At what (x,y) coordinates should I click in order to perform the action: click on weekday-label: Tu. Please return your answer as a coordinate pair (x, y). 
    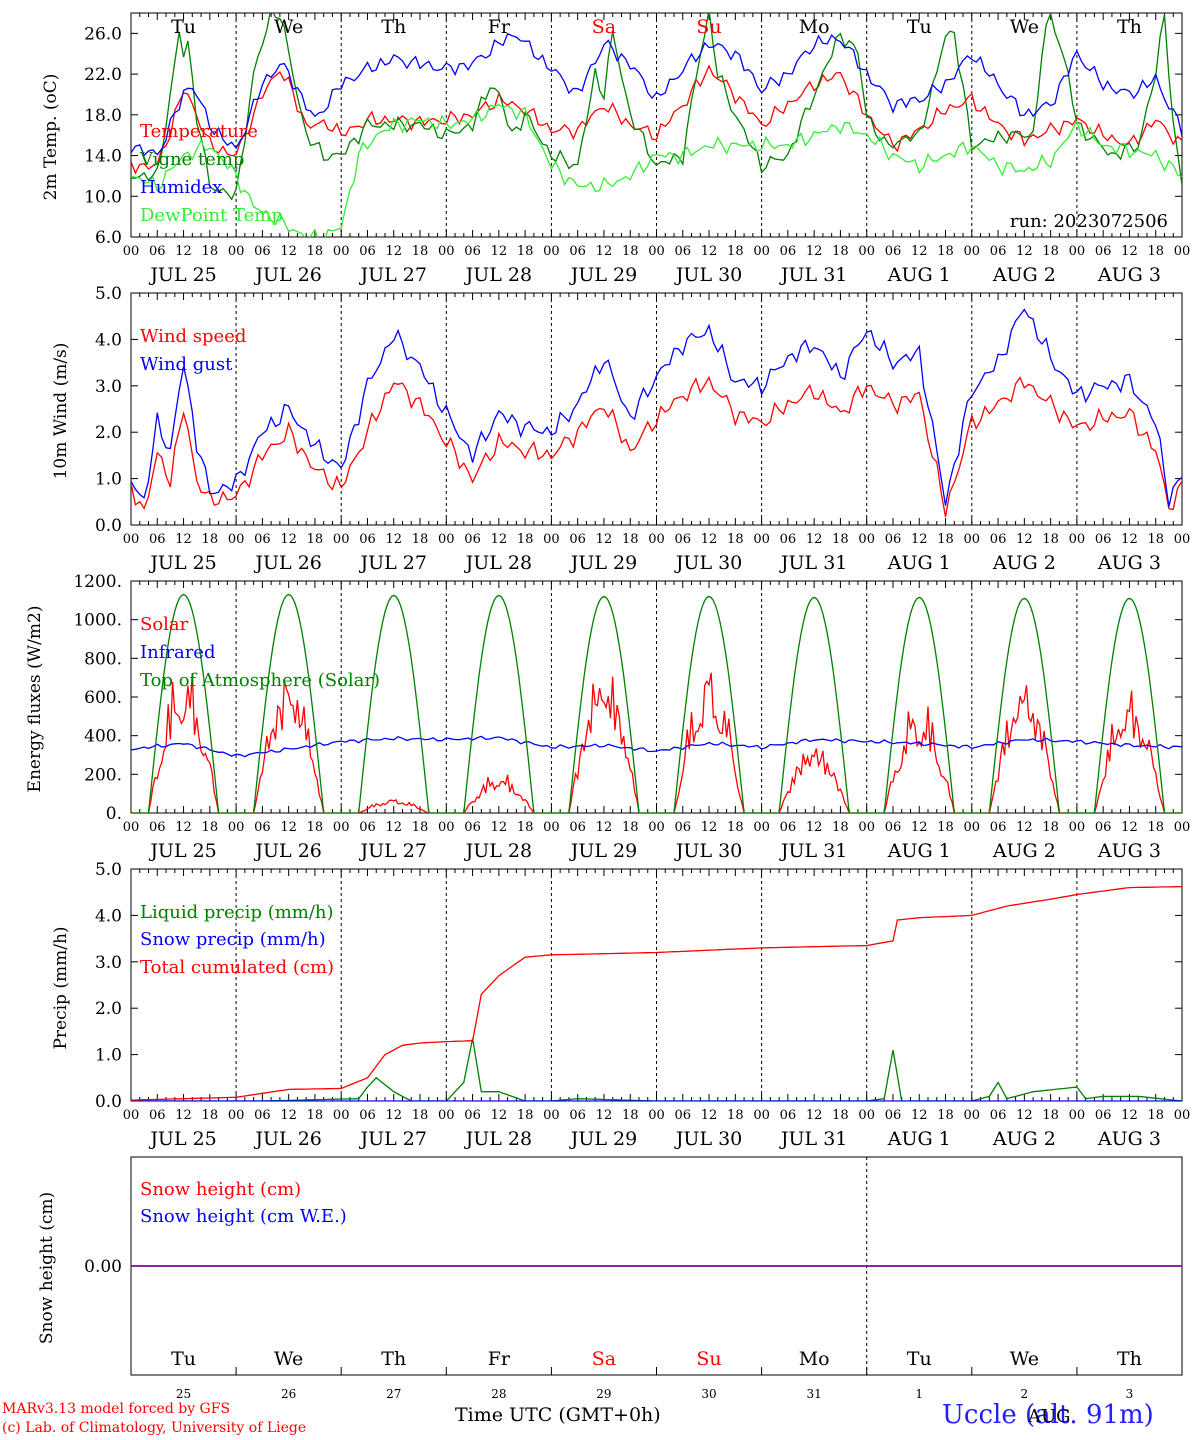
    Looking at the image, I should click on (183, 27).